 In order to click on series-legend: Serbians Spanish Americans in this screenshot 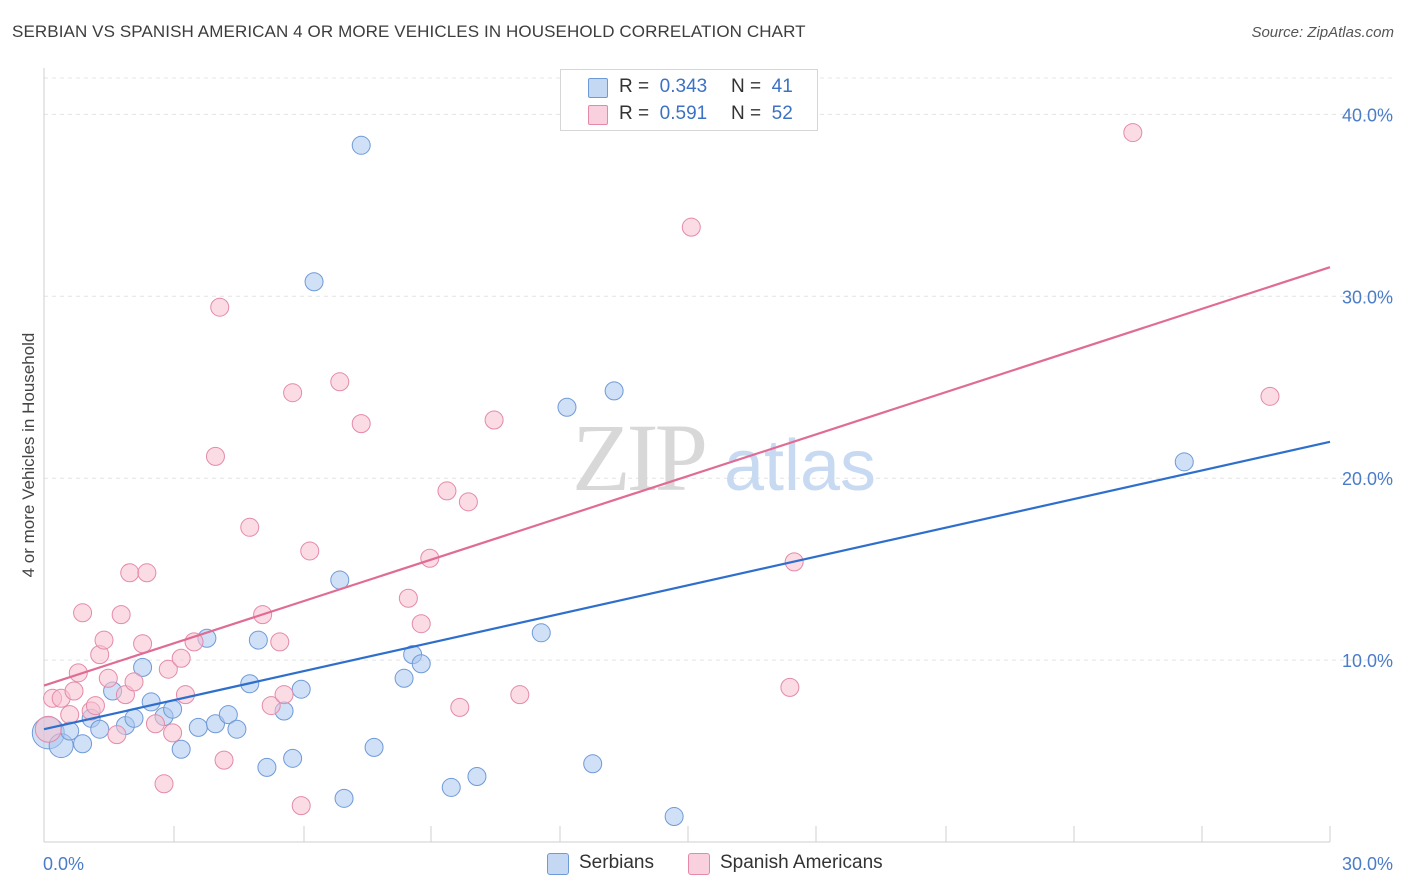, I will do `click(703, 865)`.